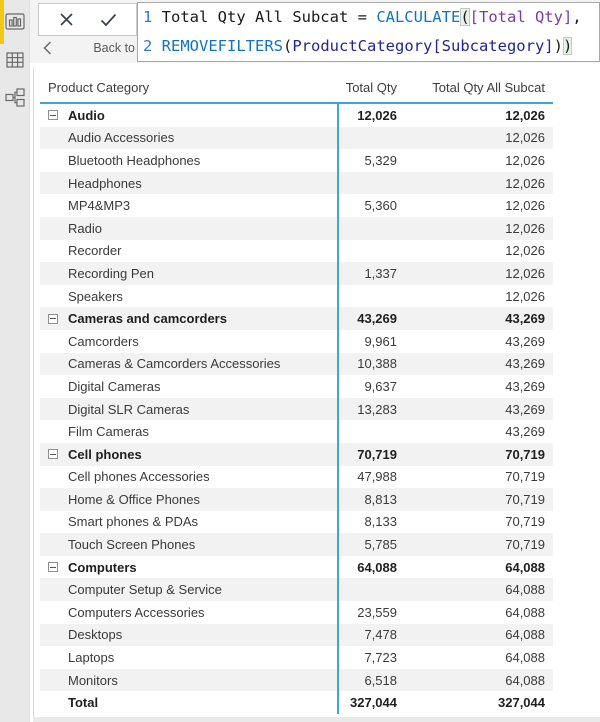  What do you see at coordinates (93, 680) in the screenshot?
I see `row-label: Monitors` at bounding box center [93, 680].